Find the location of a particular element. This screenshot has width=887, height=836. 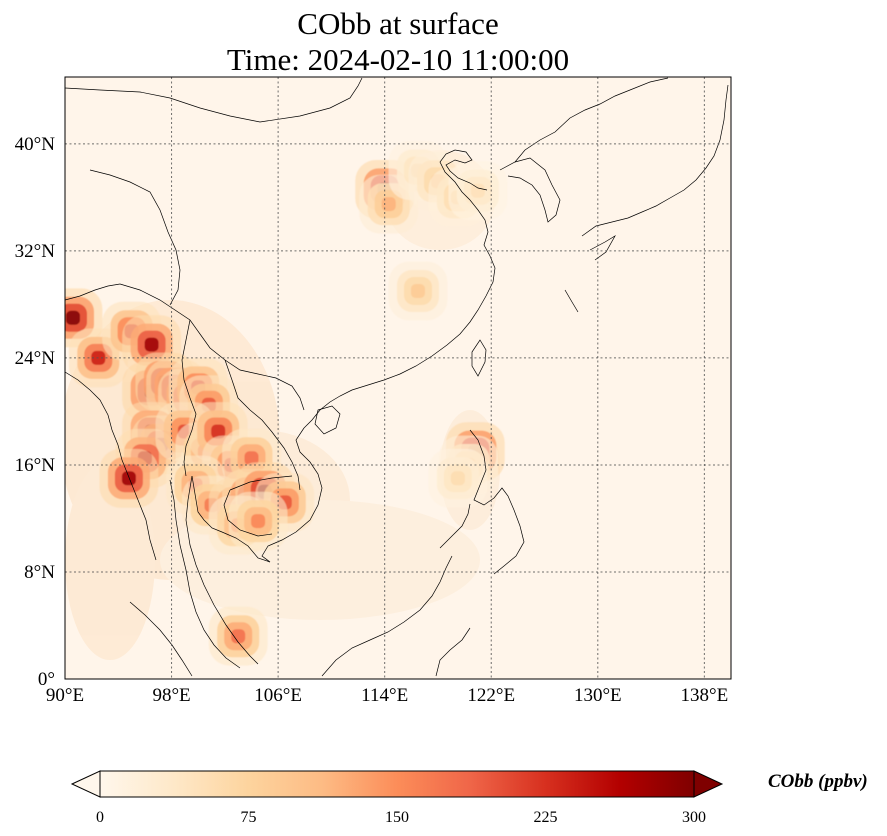

lon-tick-label: 122°E is located at coordinates (491, 695).